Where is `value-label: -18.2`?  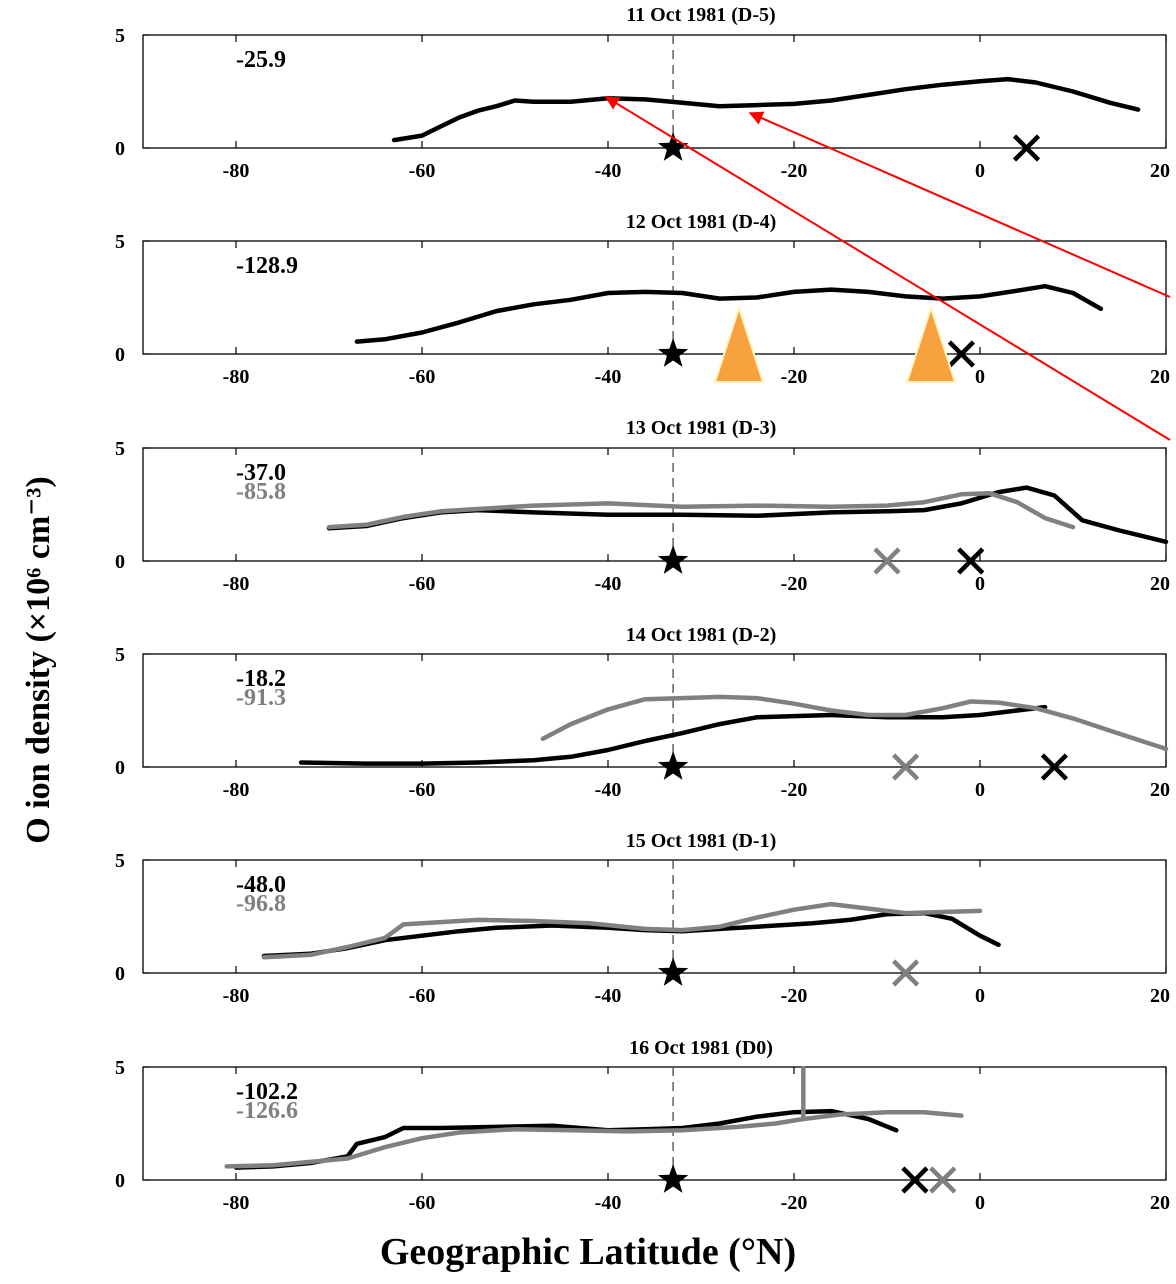
value-label: -18.2 is located at coordinates (261, 679).